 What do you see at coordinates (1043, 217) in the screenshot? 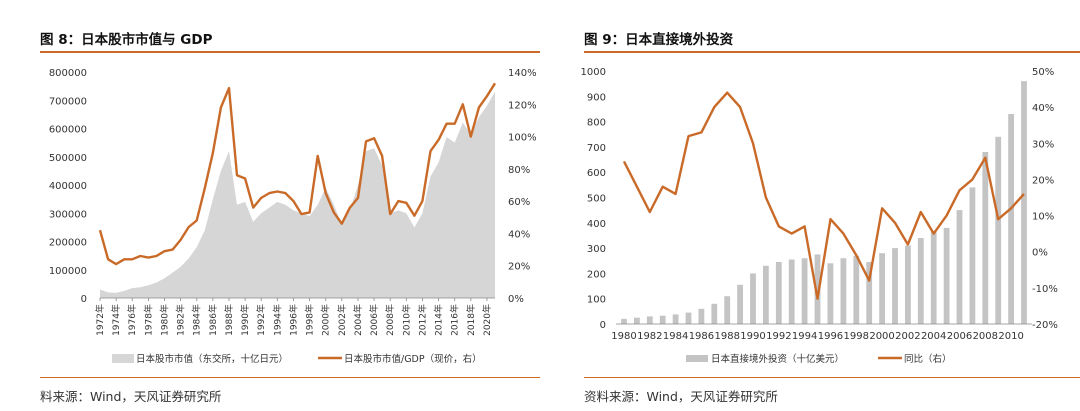
I see `y-right-tick-label: 10%` at bounding box center [1043, 217].